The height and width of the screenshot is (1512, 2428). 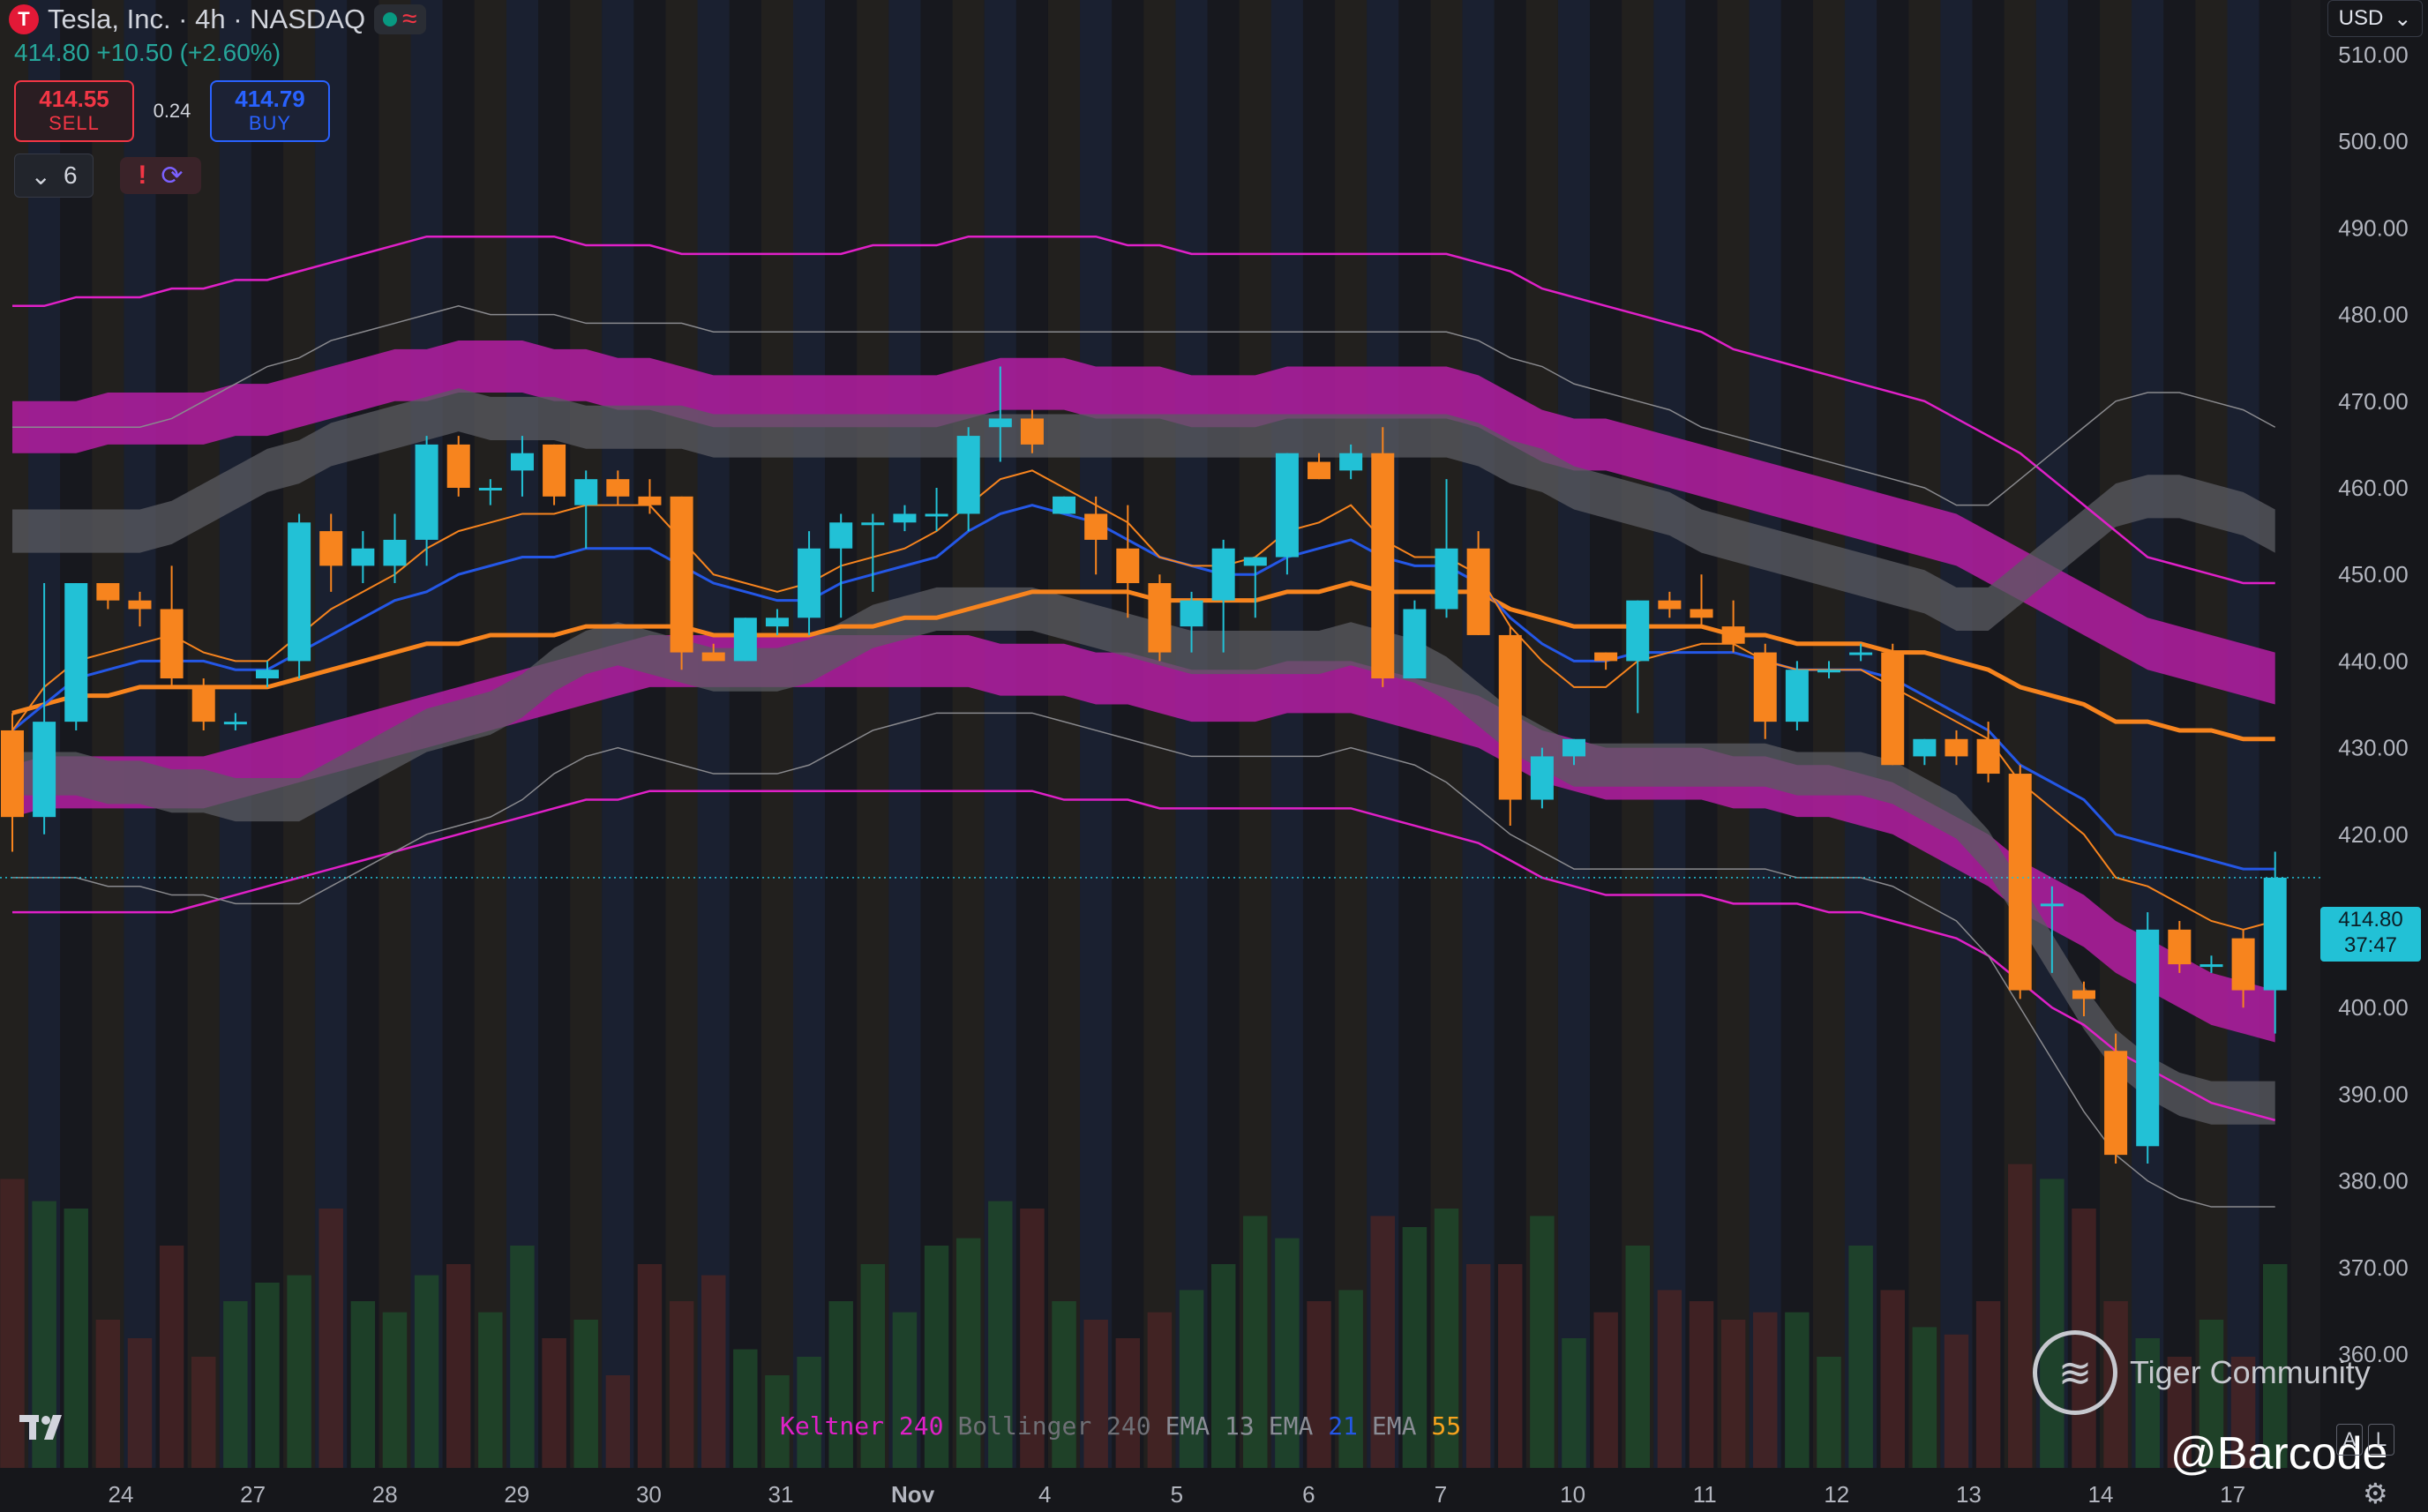 What do you see at coordinates (1210, 1426) in the screenshot?
I see `legend-ema-13: EMA 13` at bounding box center [1210, 1426].